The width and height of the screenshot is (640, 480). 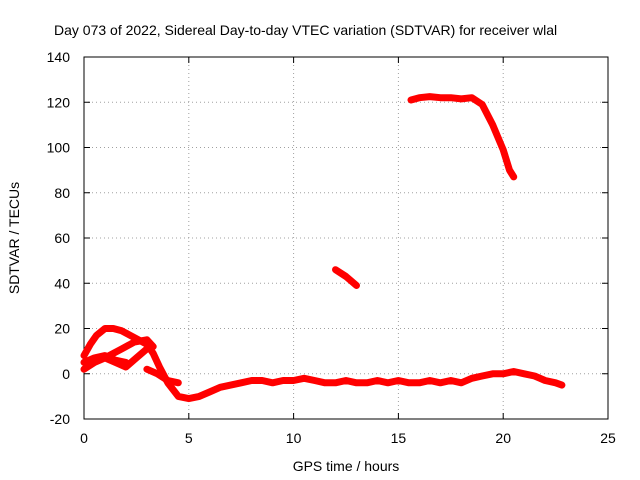 What do you see at coordinates (105, 359) in the screenshot?
I see `series-line-trace-c` at bounding box center [105, 359].